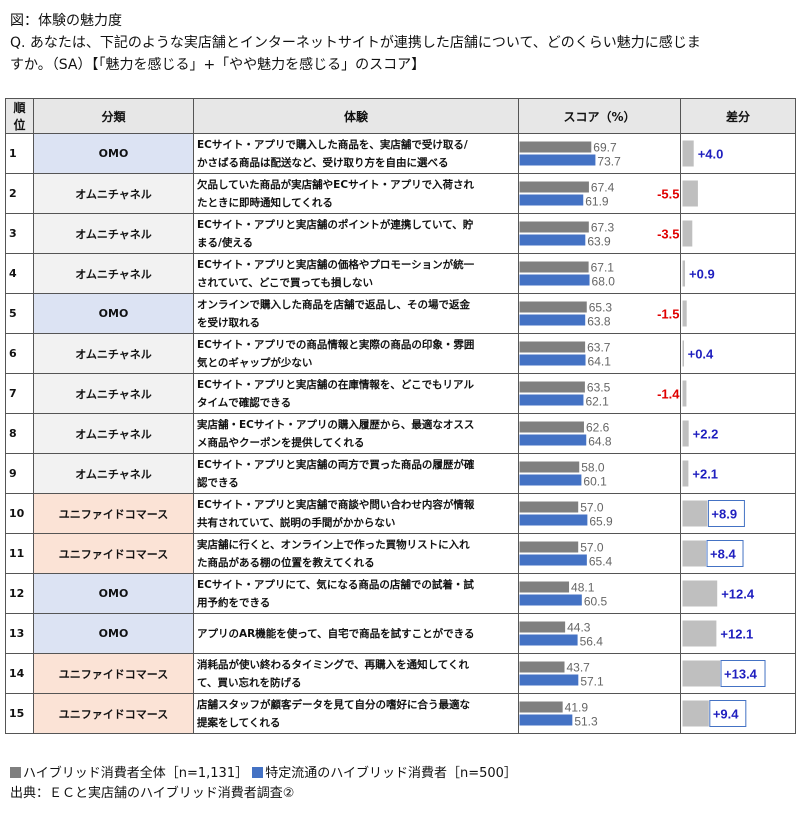 The height and width of the screenshot is (839, 800). Describe the element at coordinates (281, 442) in the screenshot. I see `experience-line-2: メ商品やクーポンを提供してくれる` at that location.